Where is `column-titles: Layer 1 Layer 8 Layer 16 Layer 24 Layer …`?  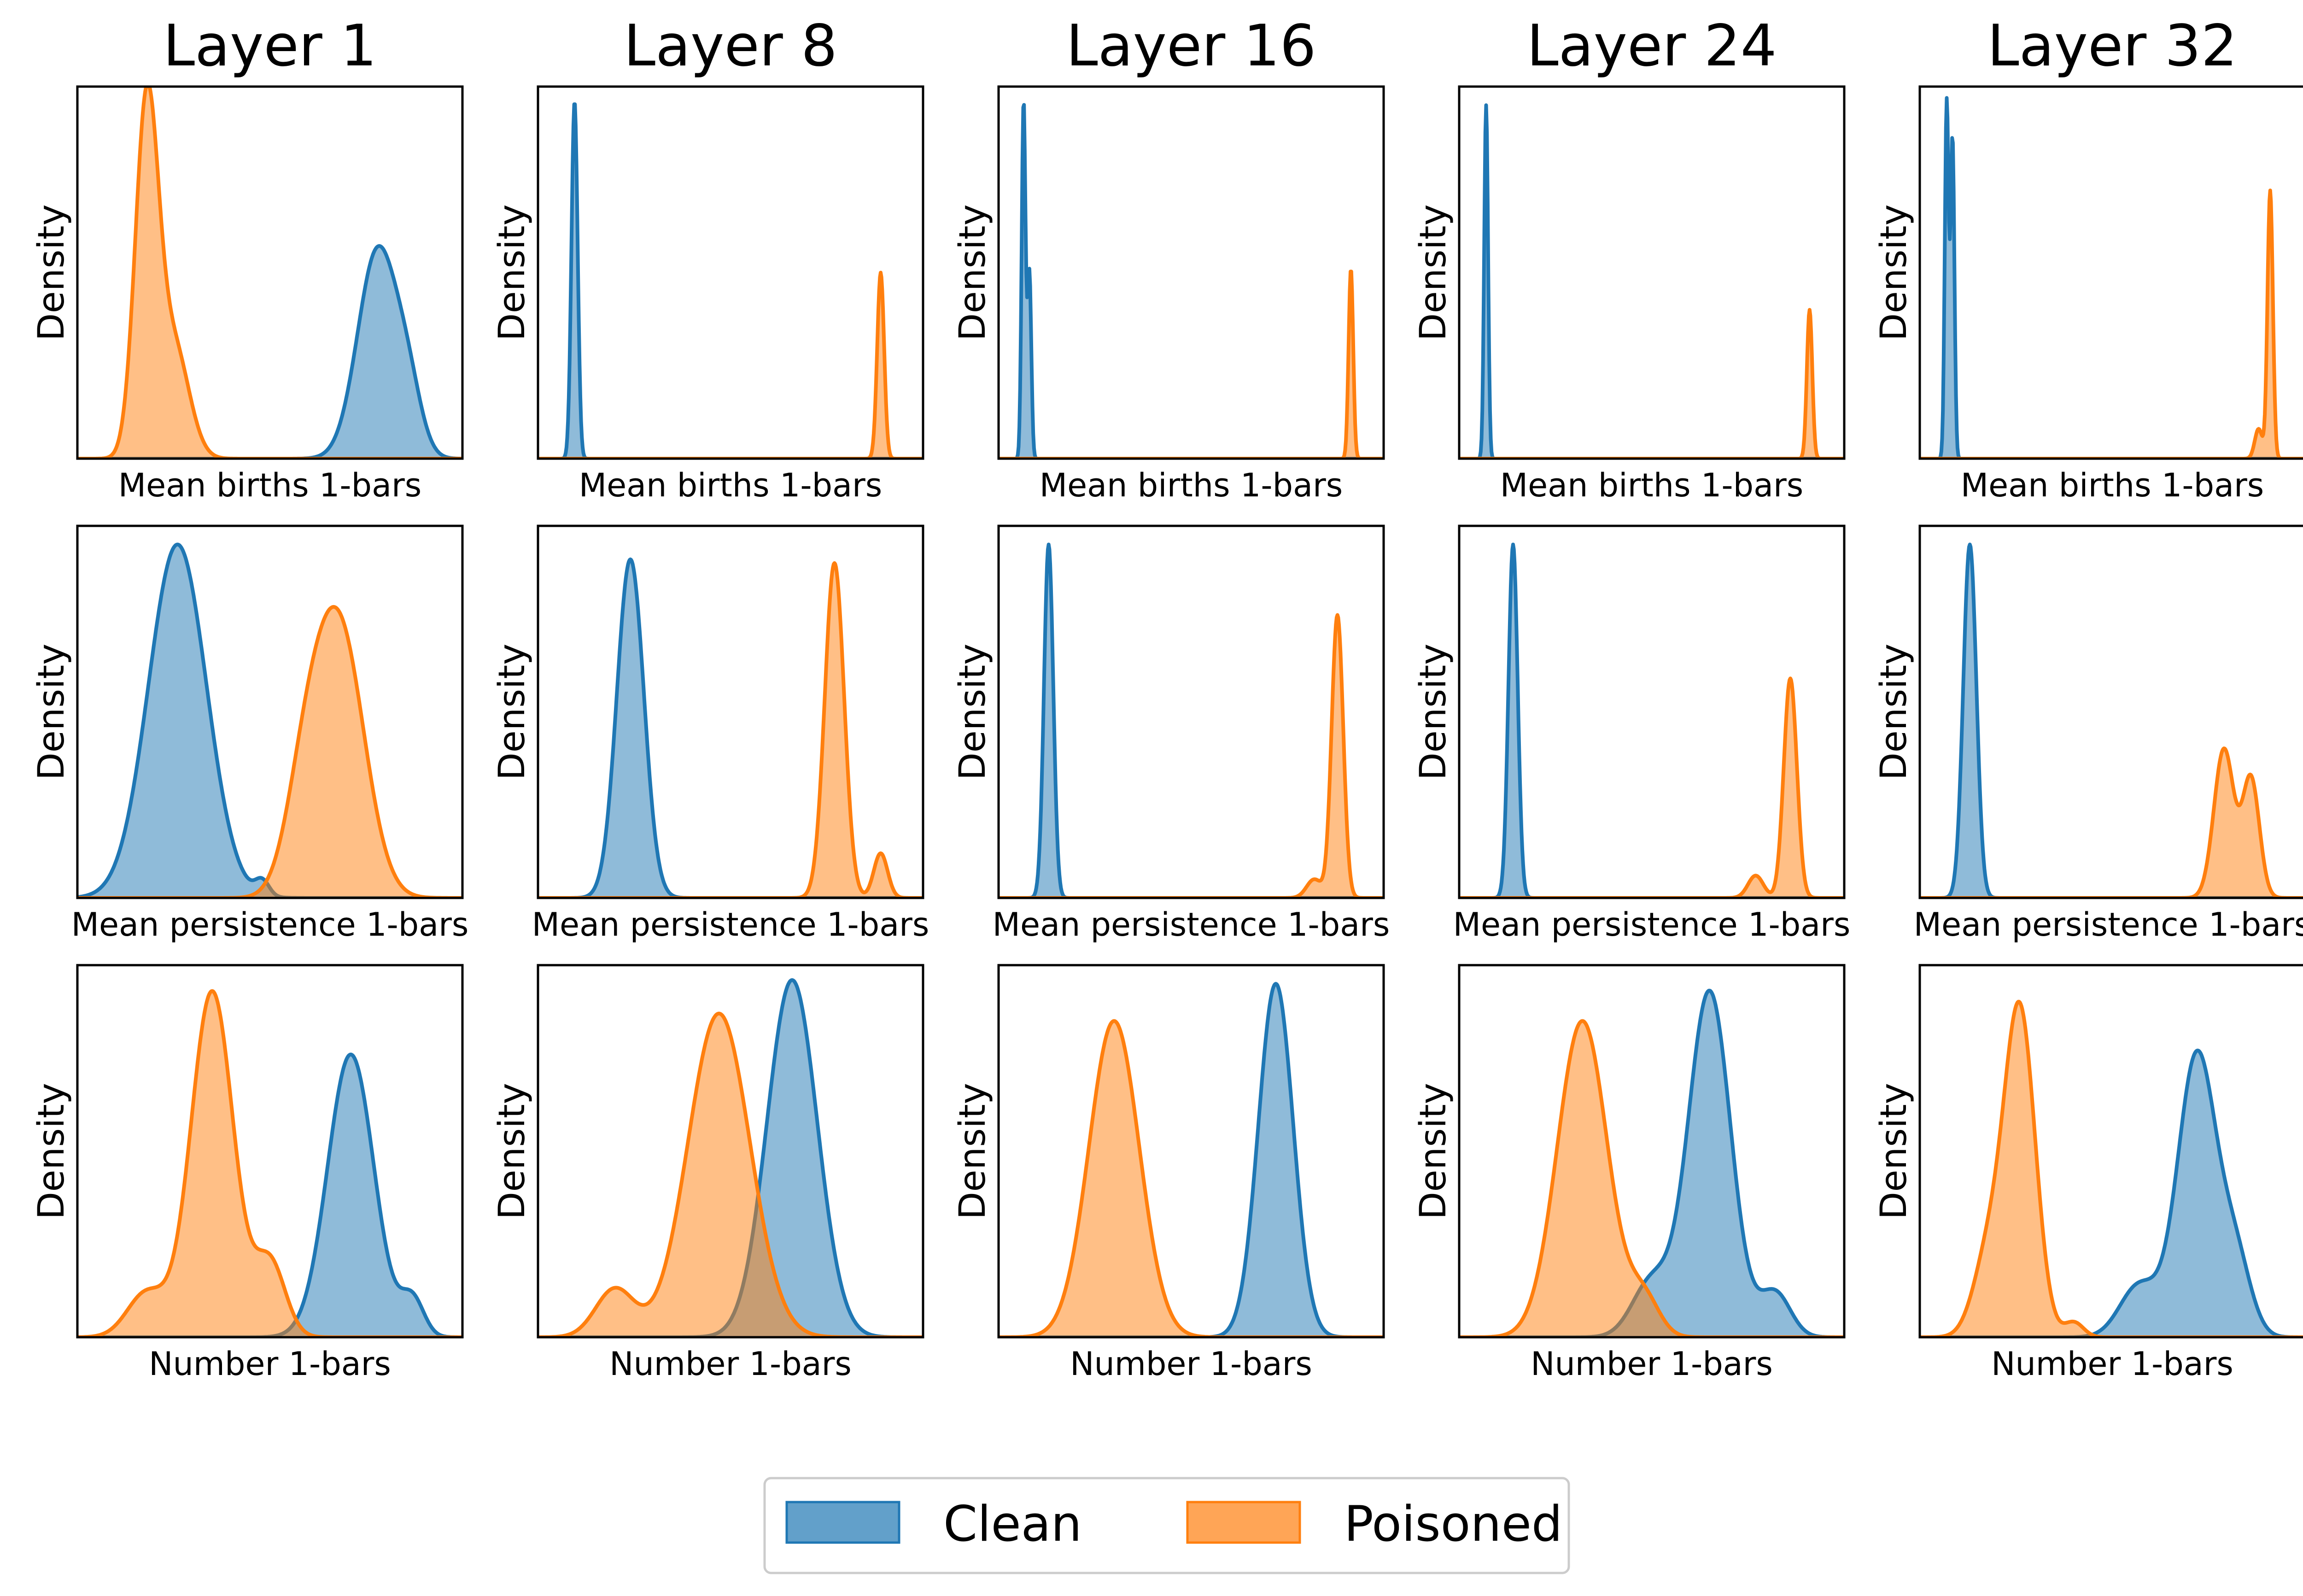 column-titles: Layer 1 Layer 8 Layer 16 Layer 24 Layer … is located at coordinates (1200, 46).